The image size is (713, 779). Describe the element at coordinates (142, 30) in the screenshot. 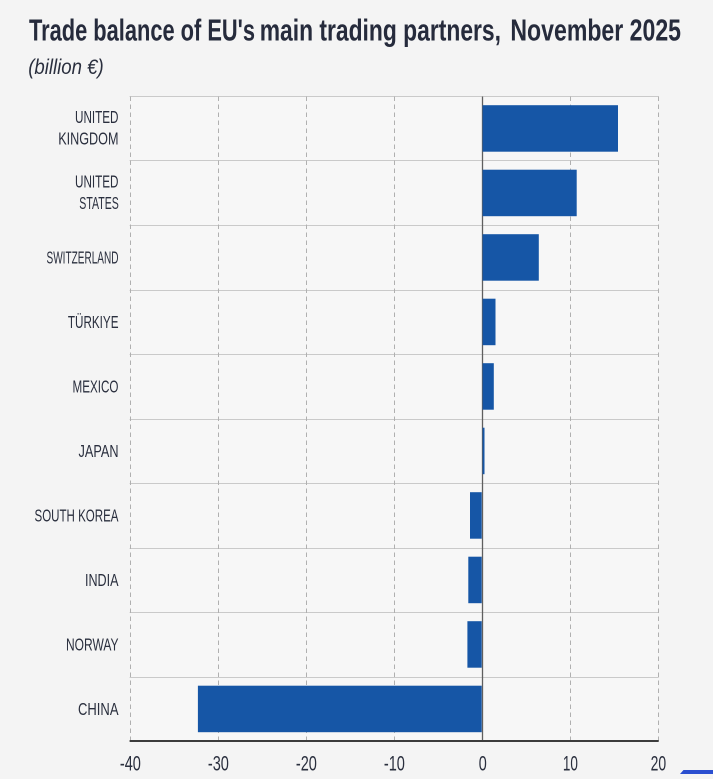

I see `svg-text: Trade balance of EU's` at that location.